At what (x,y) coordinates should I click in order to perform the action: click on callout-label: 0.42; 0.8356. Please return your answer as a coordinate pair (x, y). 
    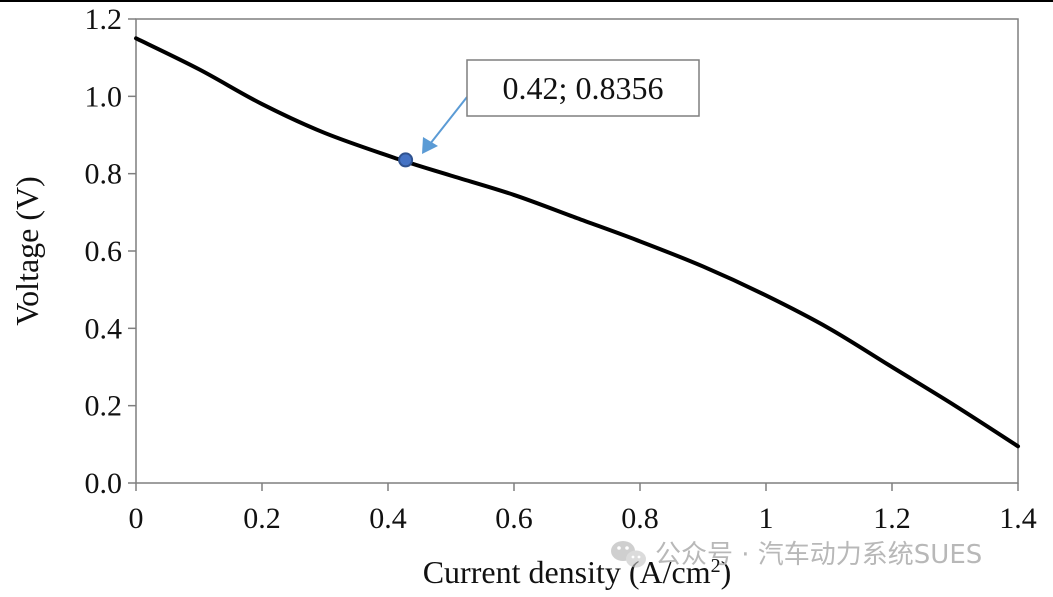
    Looking at the image, I should click on (583, 88).